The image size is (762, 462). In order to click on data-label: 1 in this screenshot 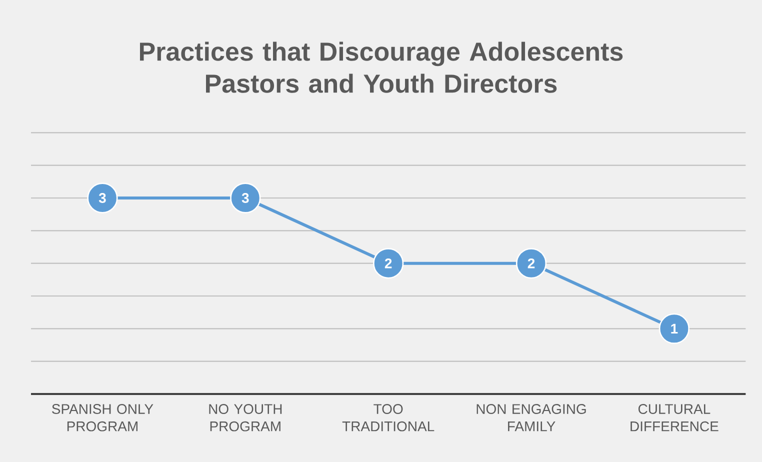, I will do `click(674, 329)`.